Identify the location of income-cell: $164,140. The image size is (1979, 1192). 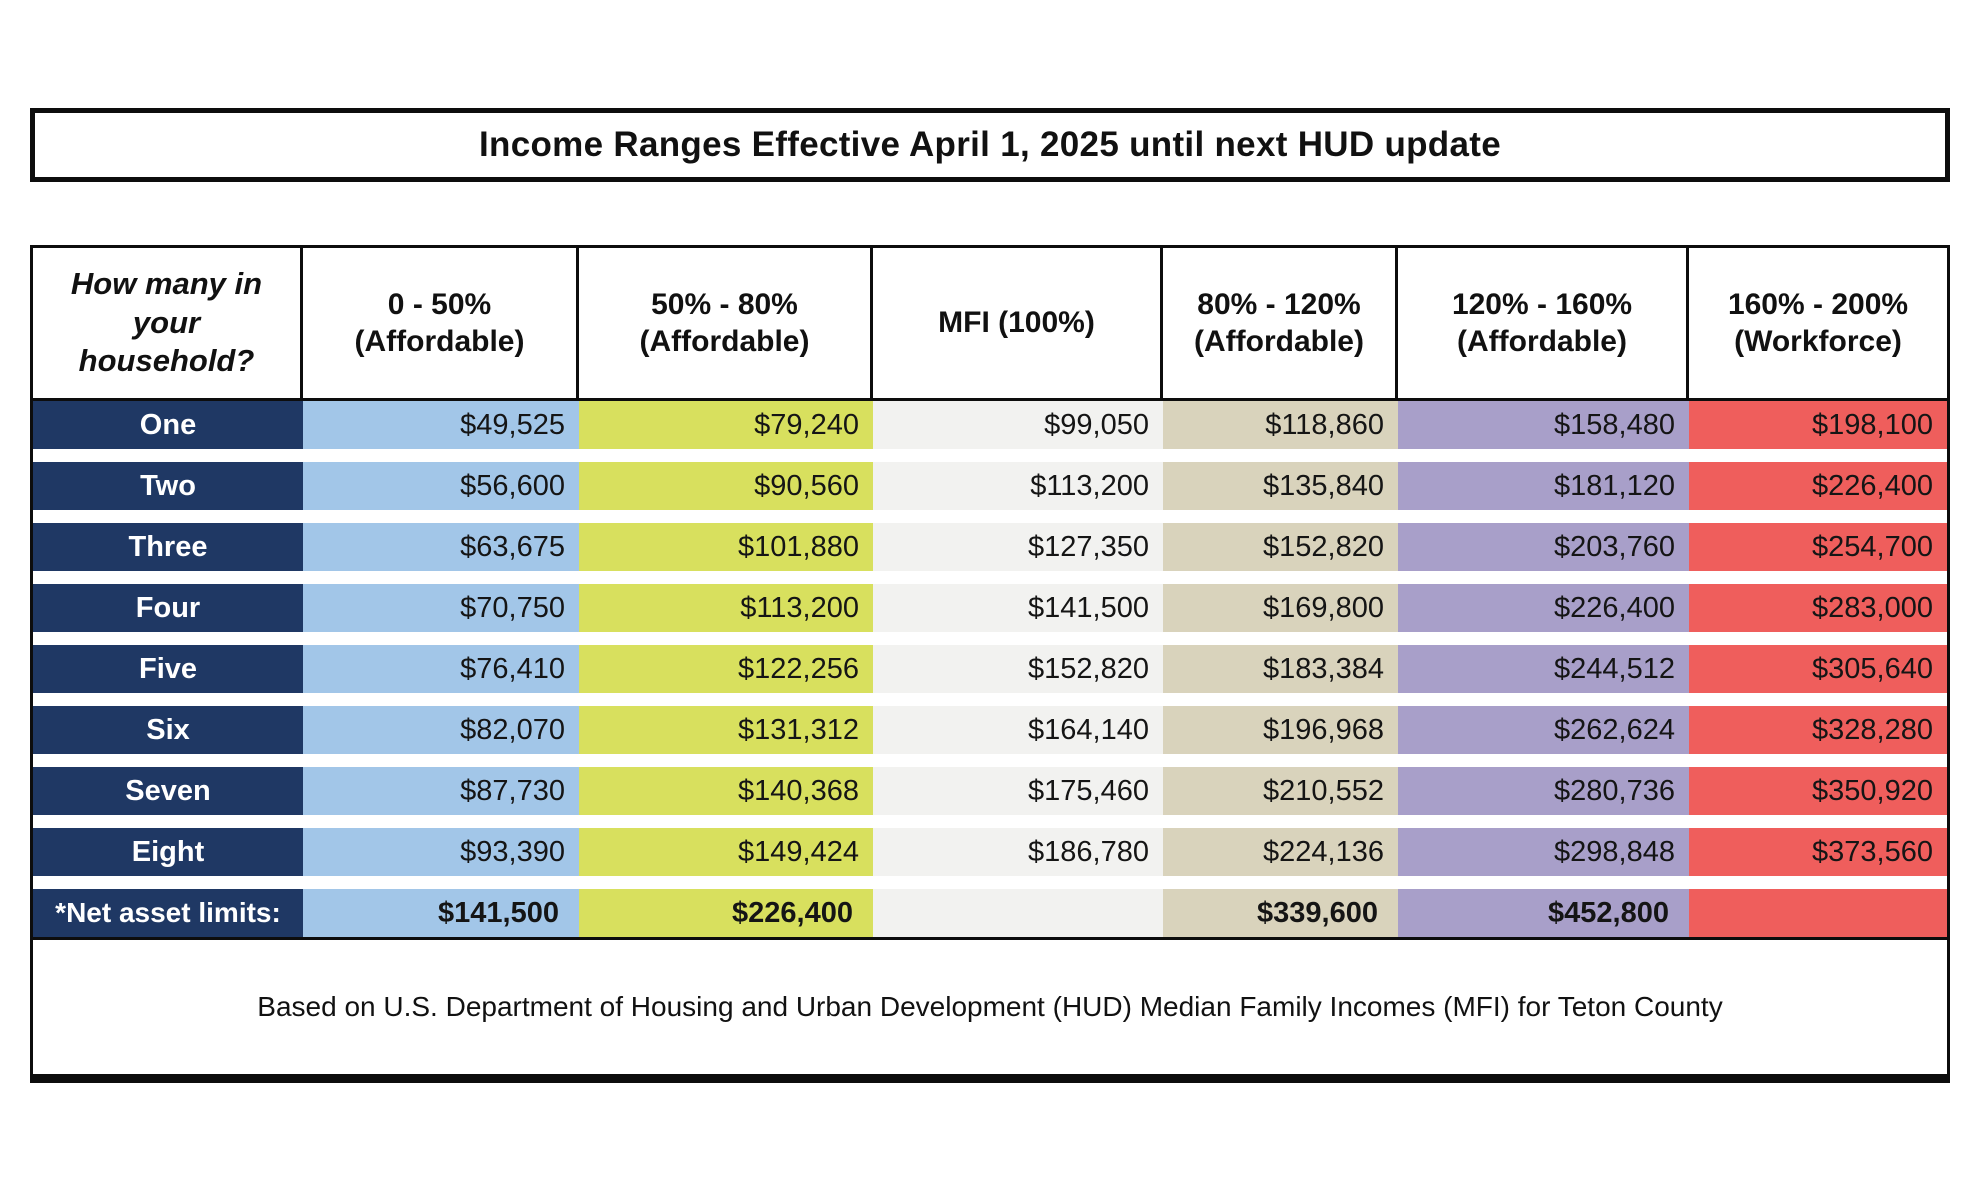
(1018, 730).